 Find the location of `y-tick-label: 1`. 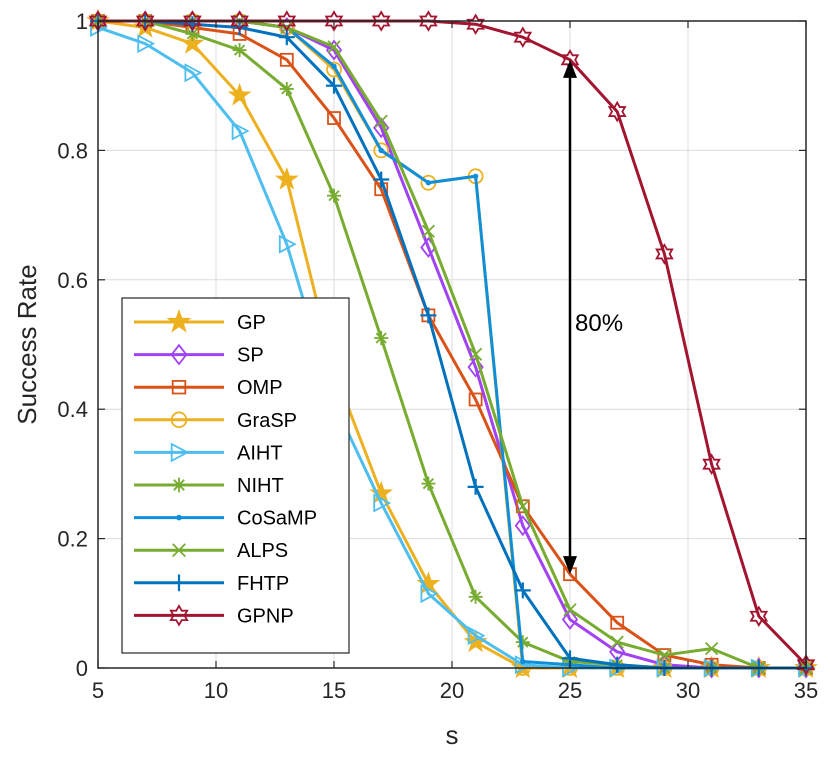

y-tick-label: 1 is located at coordinates (82, 21).